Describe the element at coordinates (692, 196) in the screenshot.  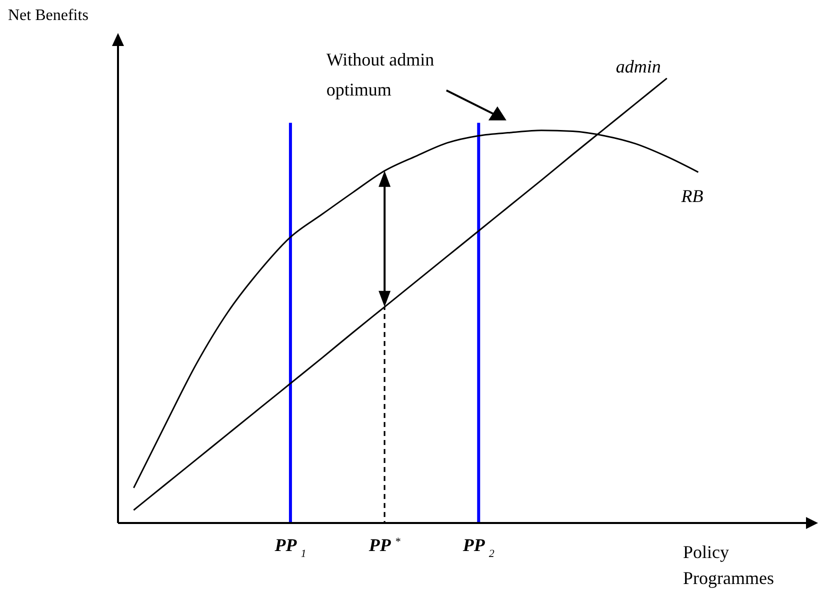
I see `series-label: RB` at that location.